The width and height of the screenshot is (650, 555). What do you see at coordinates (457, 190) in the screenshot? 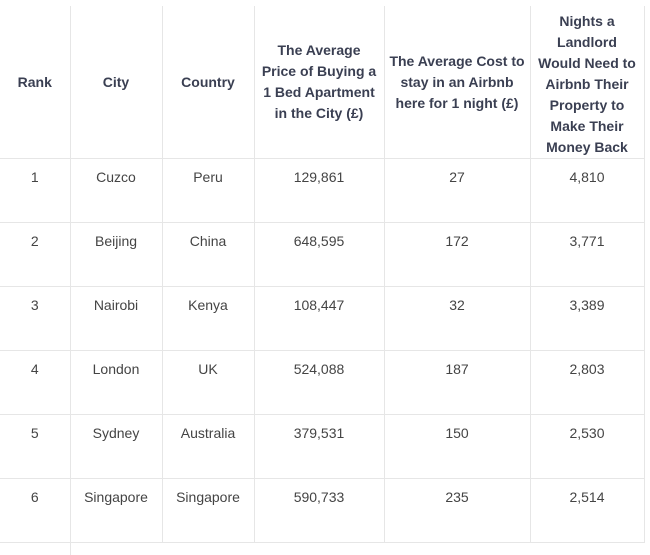
I see `cell-cost: 27` at bounding box center [457, 190].